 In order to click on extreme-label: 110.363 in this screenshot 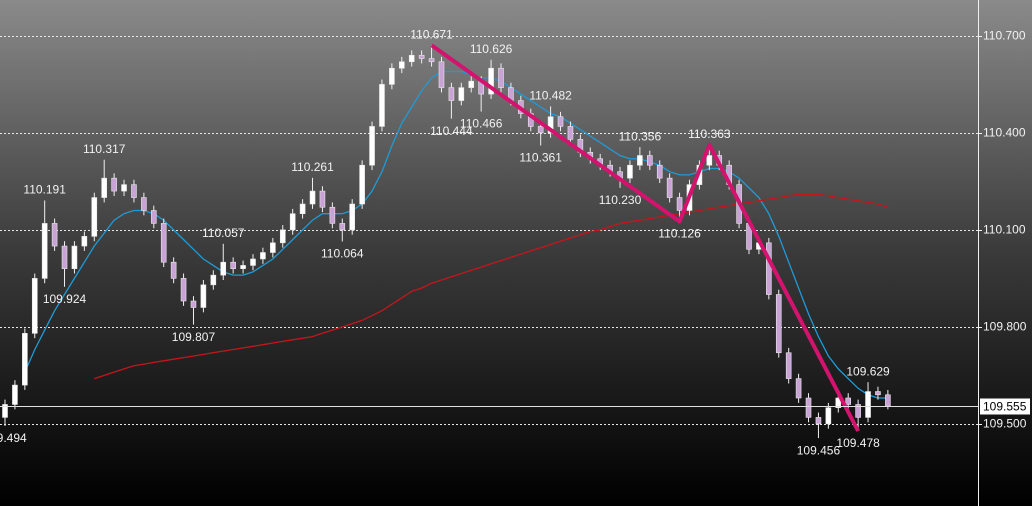, I will do `click(709, 134)`.